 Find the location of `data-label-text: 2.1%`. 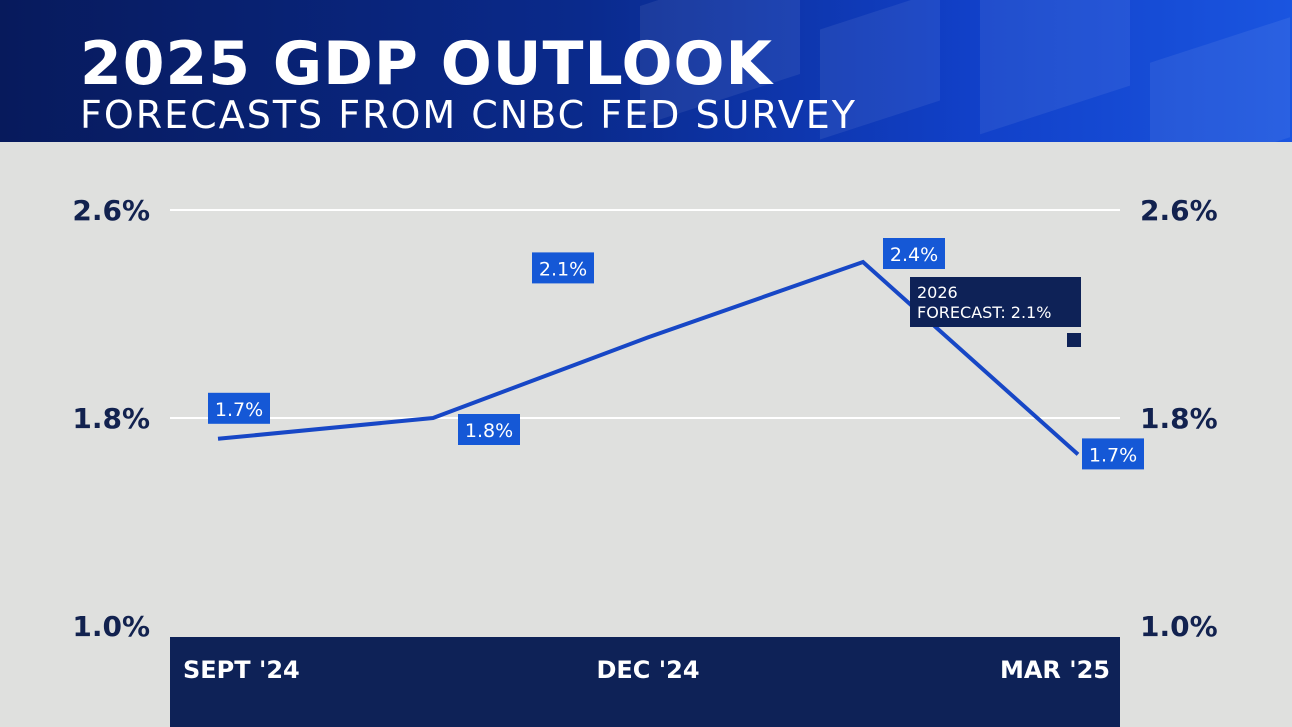

data-label-text: 2.1% is located at coordinates (563, 269).